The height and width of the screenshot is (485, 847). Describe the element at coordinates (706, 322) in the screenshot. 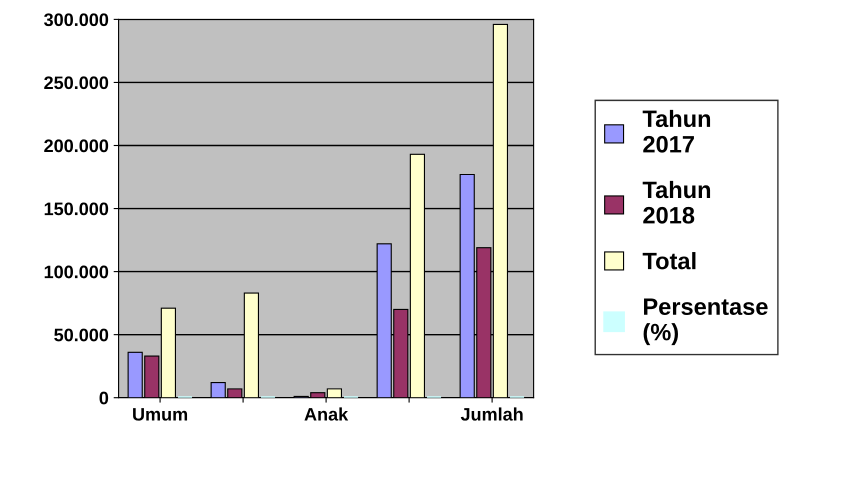

I see `legend-label: Persentase (%)` at that location.